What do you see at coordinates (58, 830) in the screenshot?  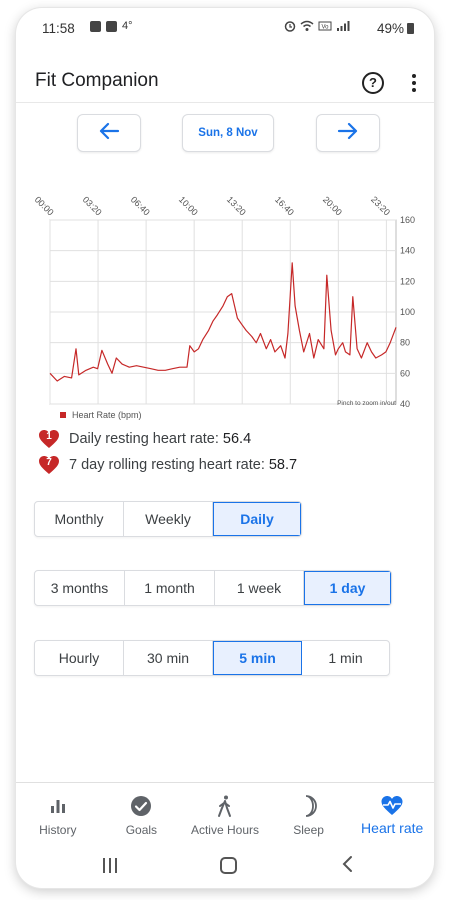 I see `nav-history-label: History` at bounding box center [58, 830].